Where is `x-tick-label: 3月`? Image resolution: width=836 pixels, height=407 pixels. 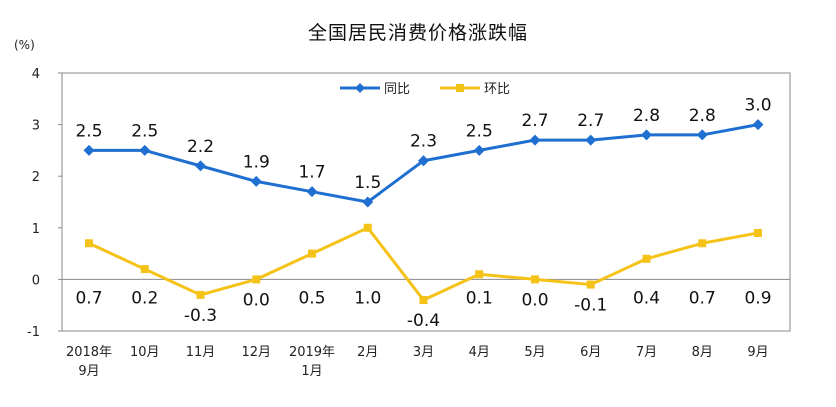
x-tick-label: 3月 is located at coordinates (423, 352).